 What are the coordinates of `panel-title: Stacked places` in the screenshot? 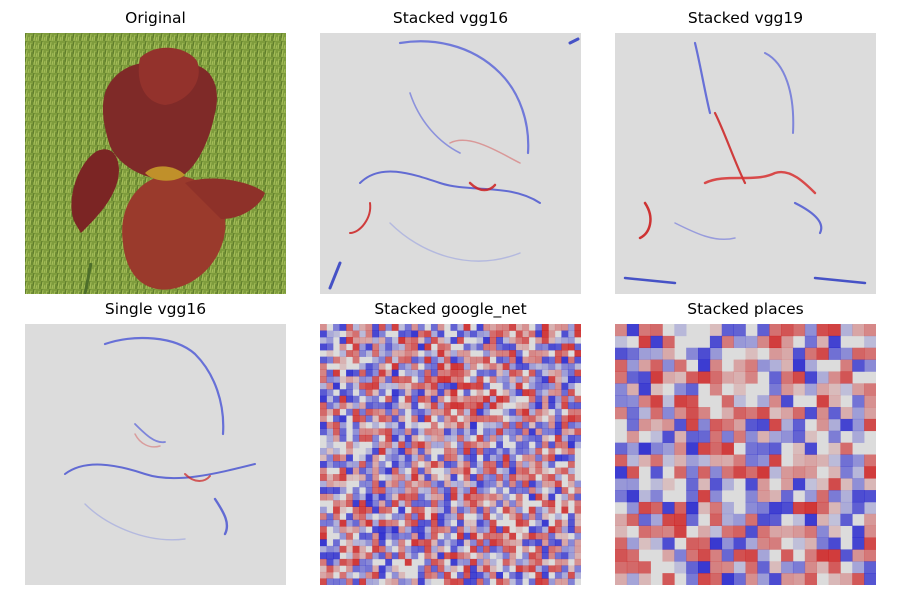 It's located at (745, 309).